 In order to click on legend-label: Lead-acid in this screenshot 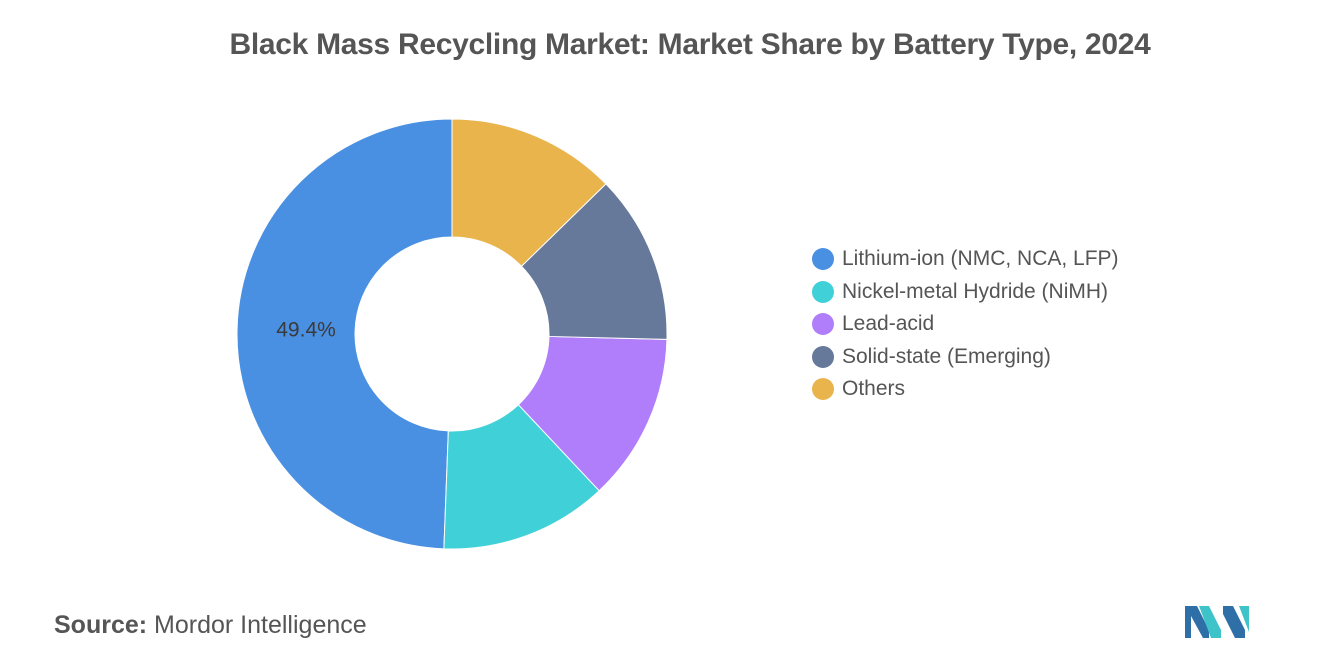, I will do `click(888, 324)`.